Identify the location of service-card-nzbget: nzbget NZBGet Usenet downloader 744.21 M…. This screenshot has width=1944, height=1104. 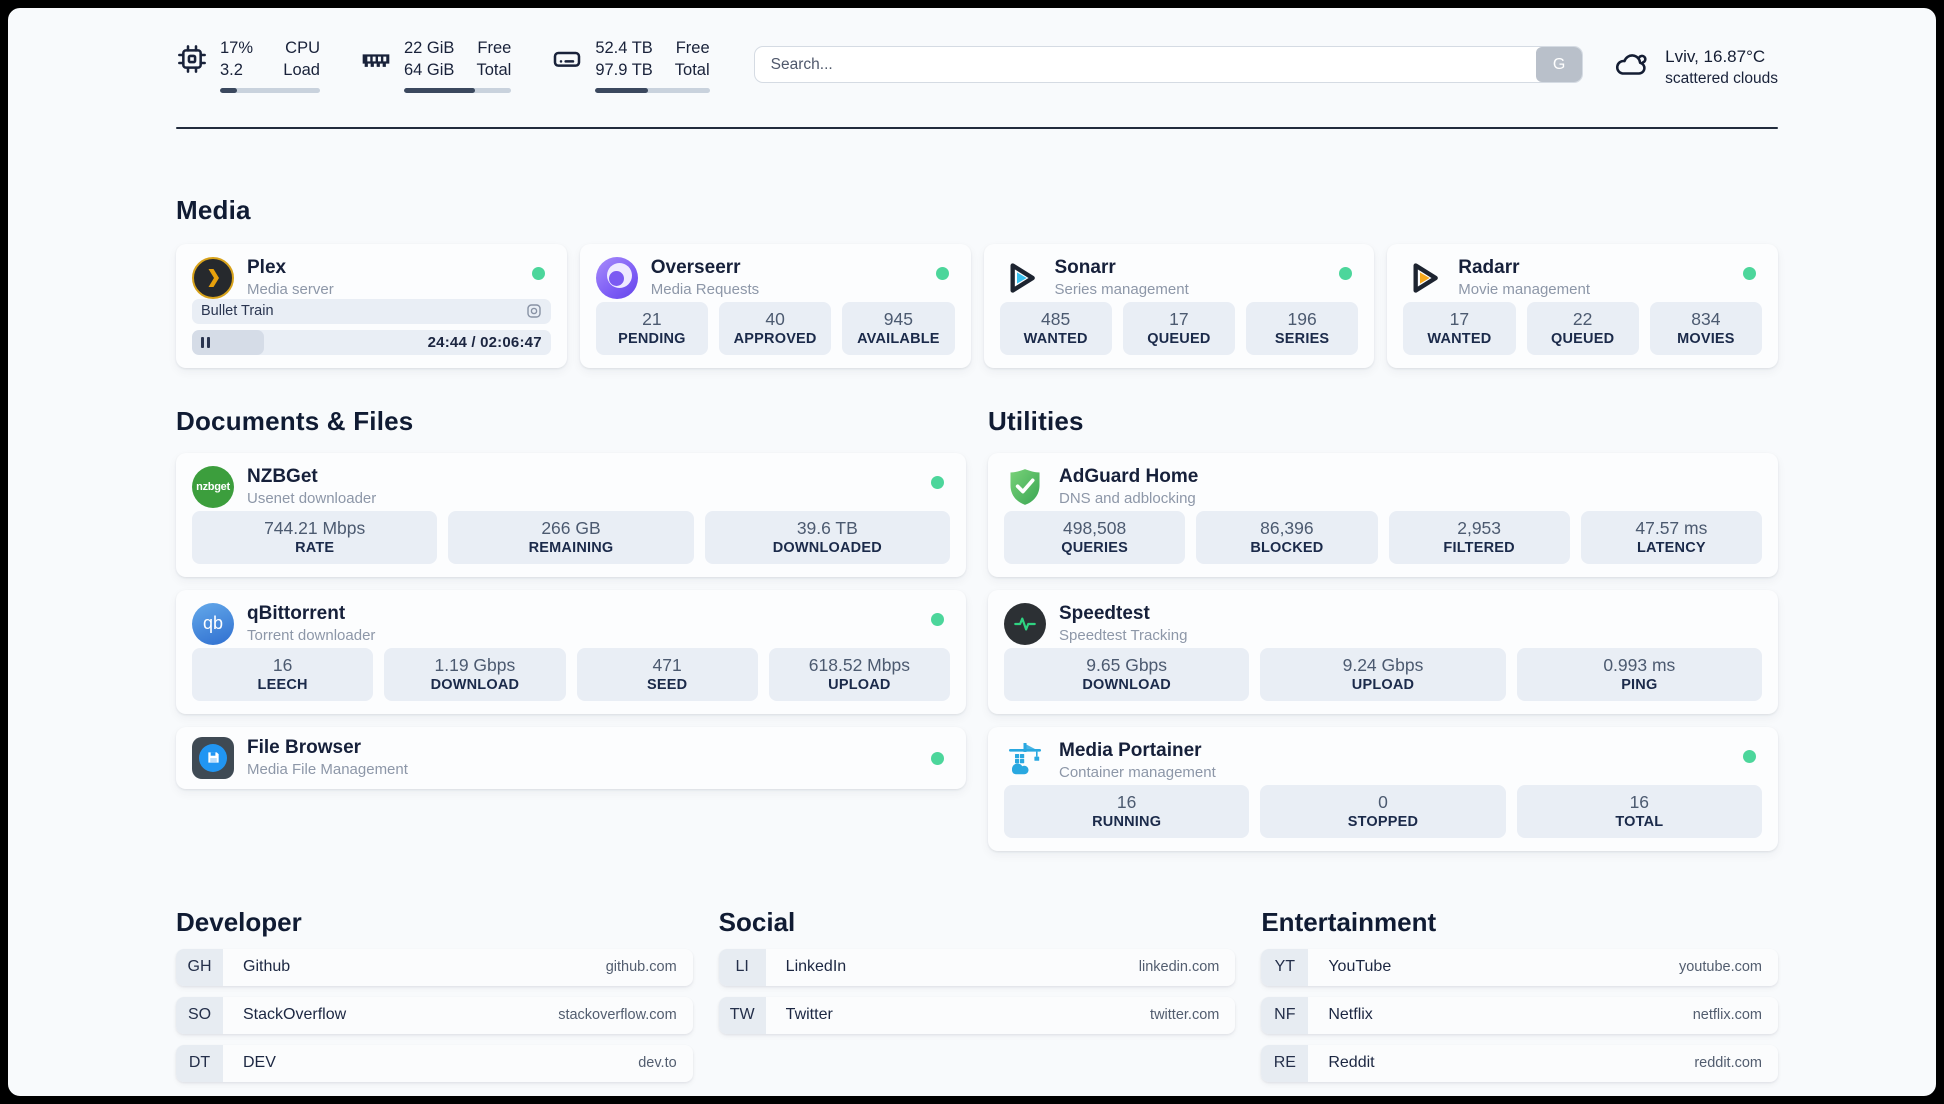
(571, 514).